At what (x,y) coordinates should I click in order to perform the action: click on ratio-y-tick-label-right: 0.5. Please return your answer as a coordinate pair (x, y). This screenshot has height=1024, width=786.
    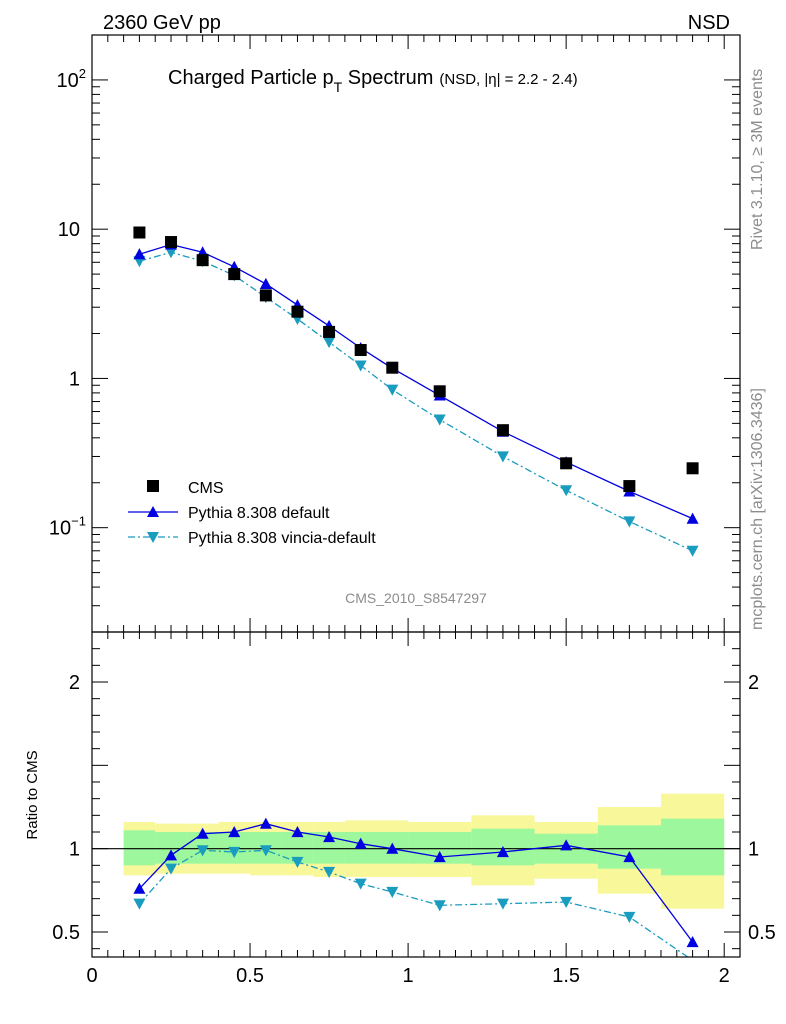
    Looking at the image, I should click on (762, 933).